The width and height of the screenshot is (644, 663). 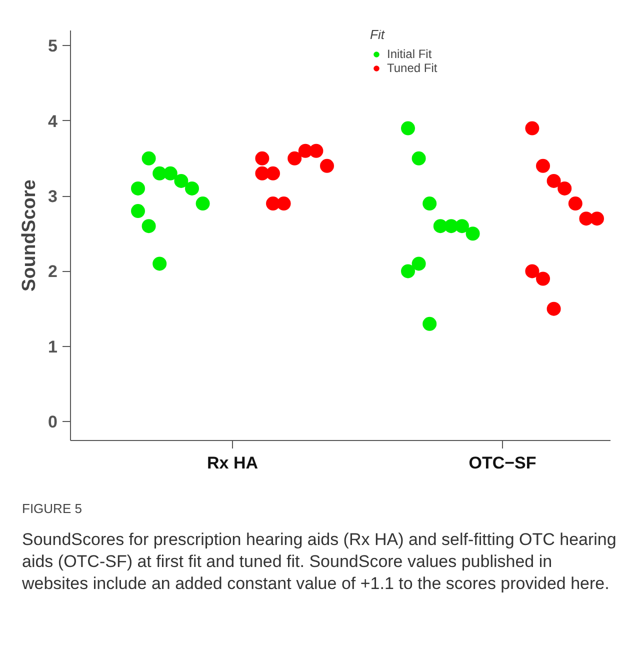 I want to click on x-tick-label: OTC−SF, so click(x=502, y=463).